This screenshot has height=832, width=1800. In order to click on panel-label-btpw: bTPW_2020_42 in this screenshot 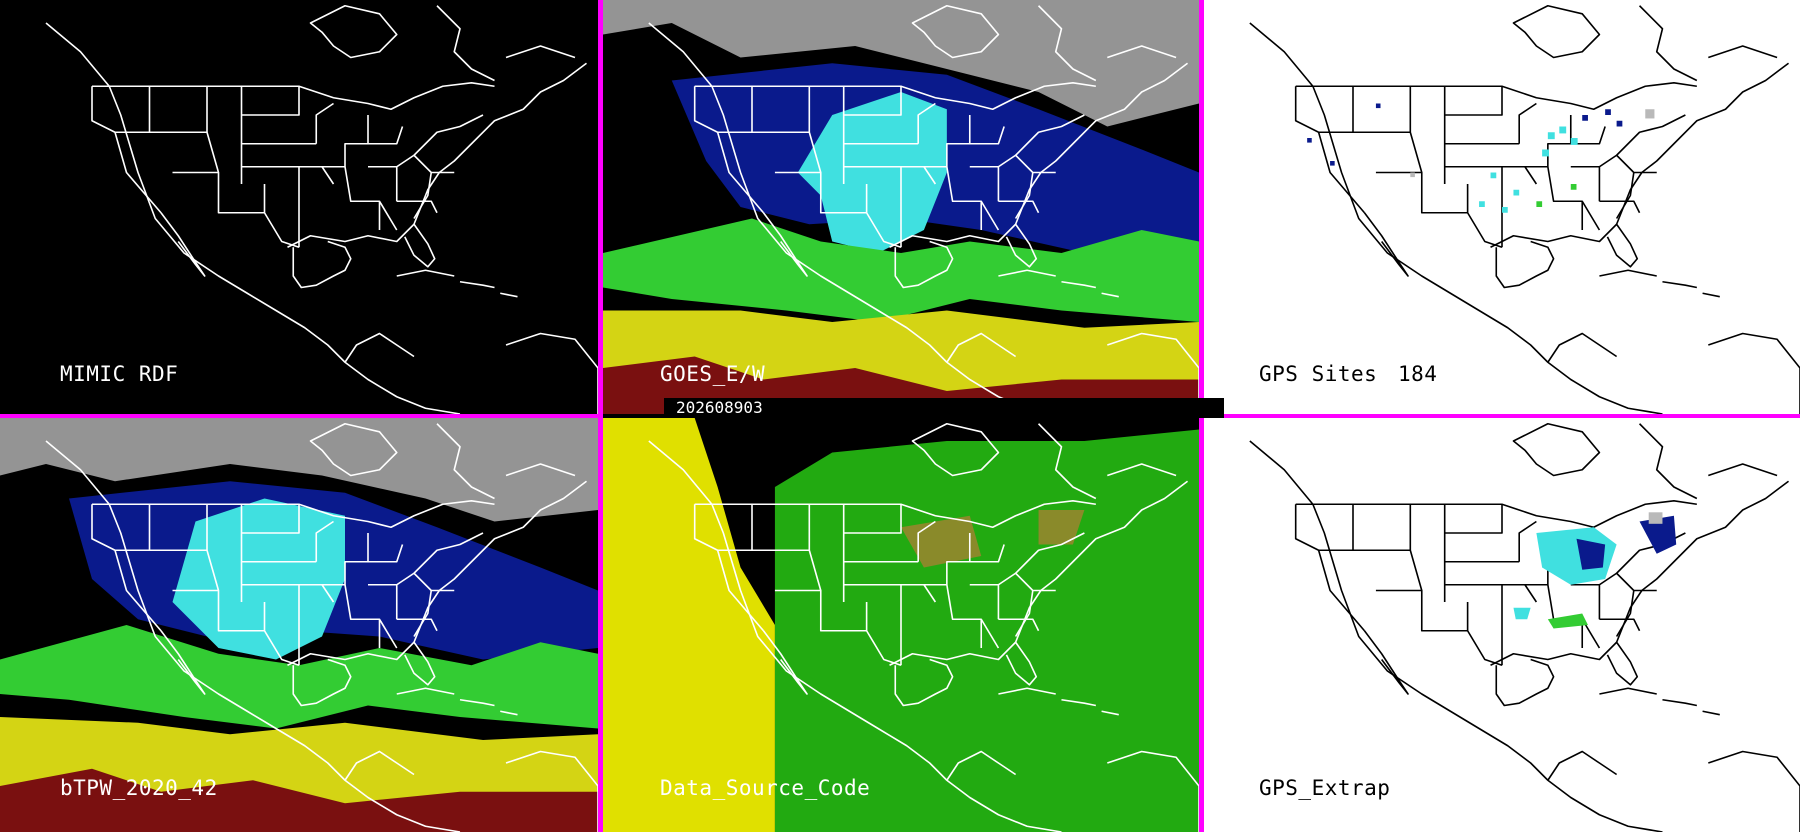, I will do `click(139, 788)`.